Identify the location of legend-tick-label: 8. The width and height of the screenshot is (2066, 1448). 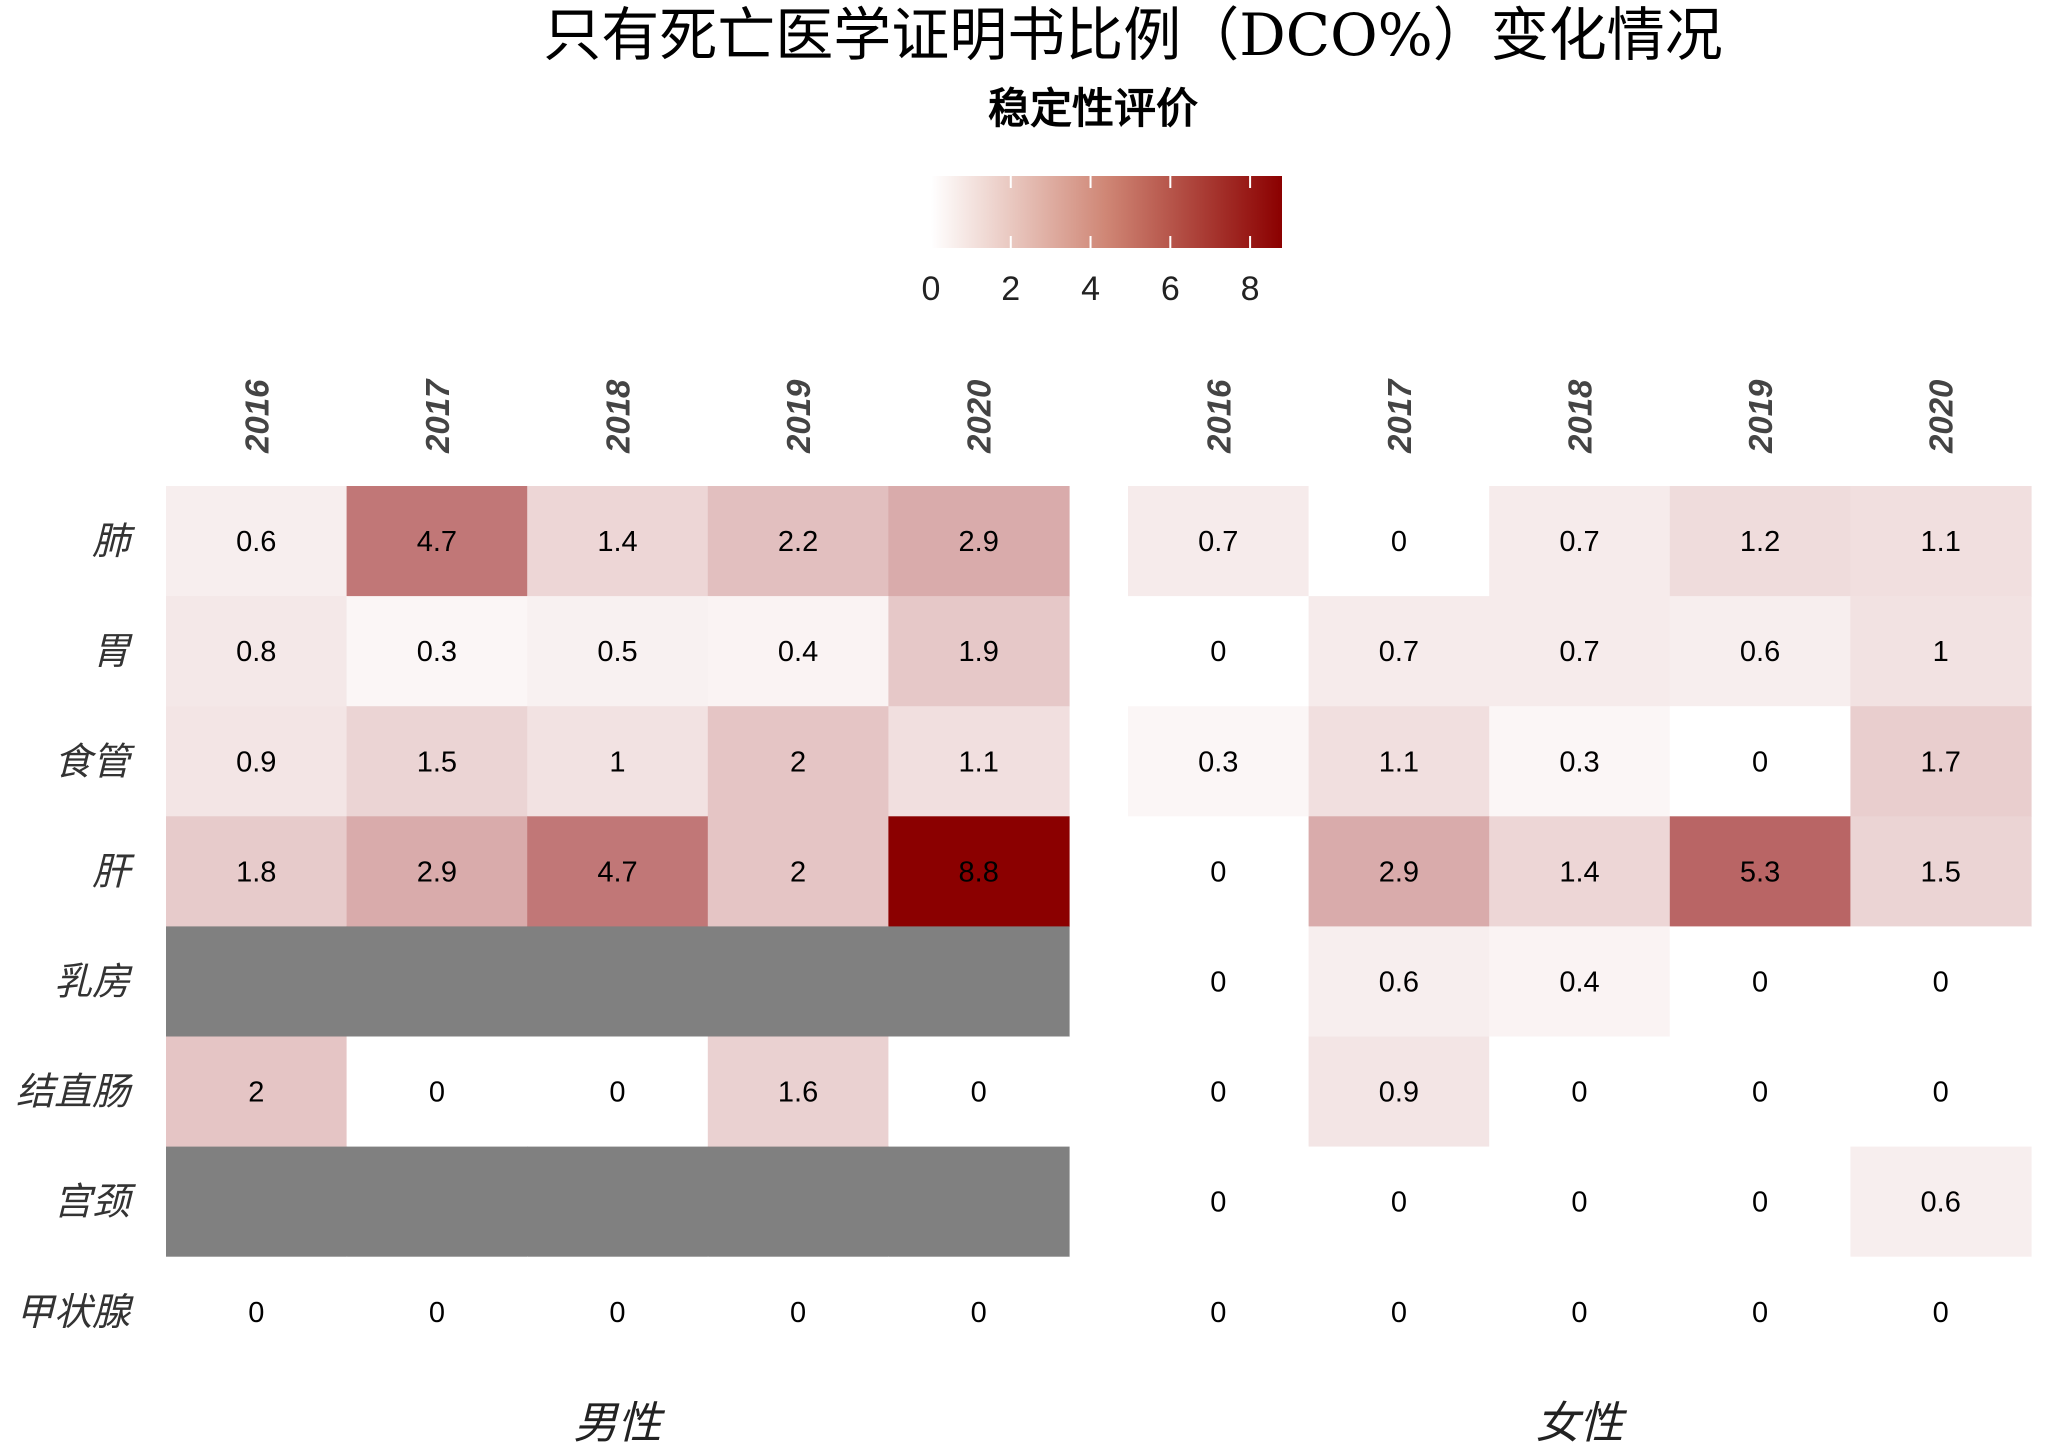
(1250, 289).